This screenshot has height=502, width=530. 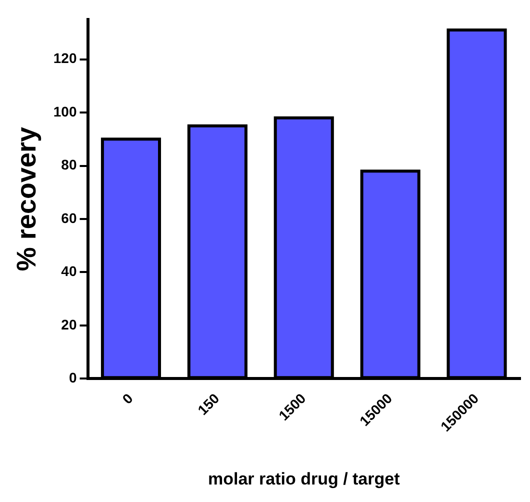 I want to click on y-tick-label: 60, so click(x=69, y=218).